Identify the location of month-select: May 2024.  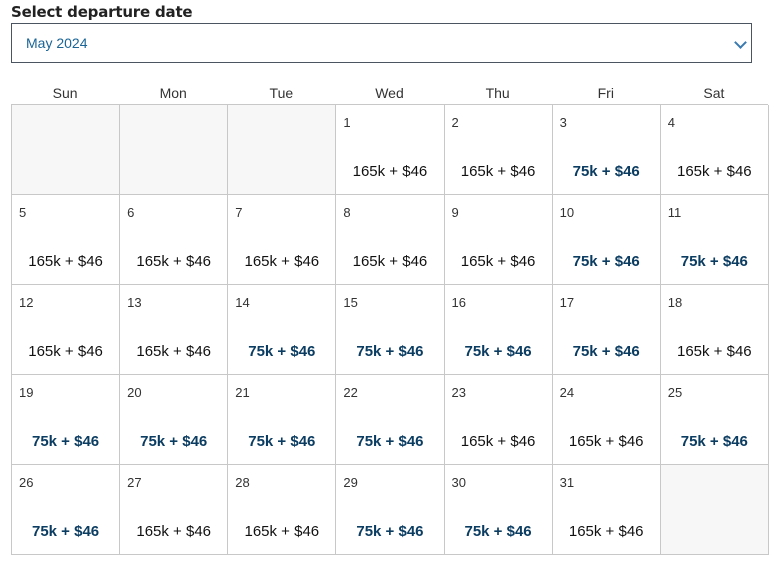
(381, 43).